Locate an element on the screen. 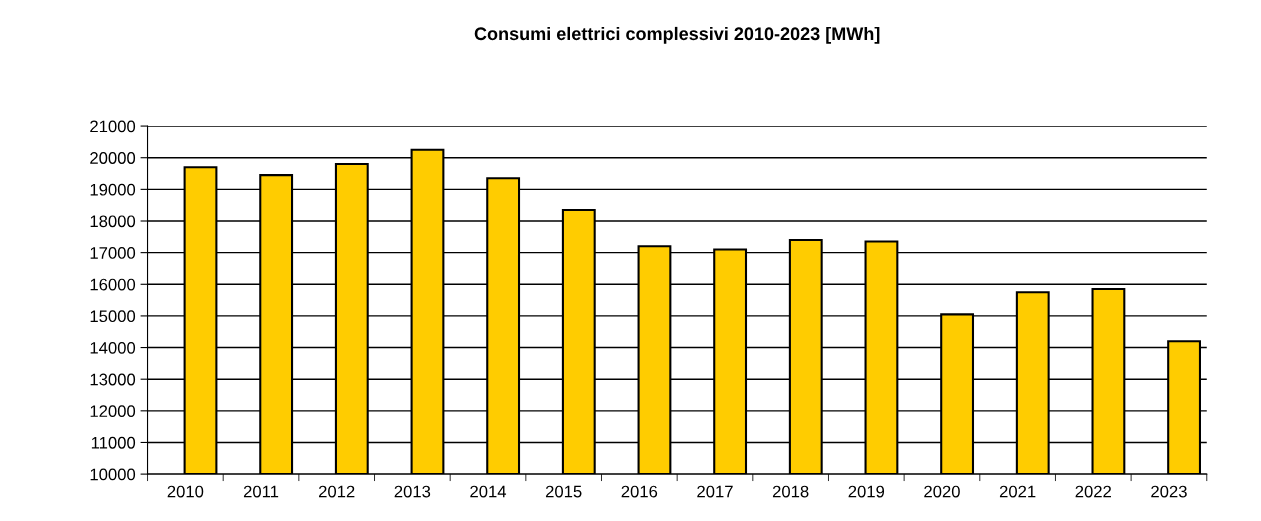 This screenshot has height=521, width=1261. y-tick-label: 11000 is located at coordinates (113, 442).